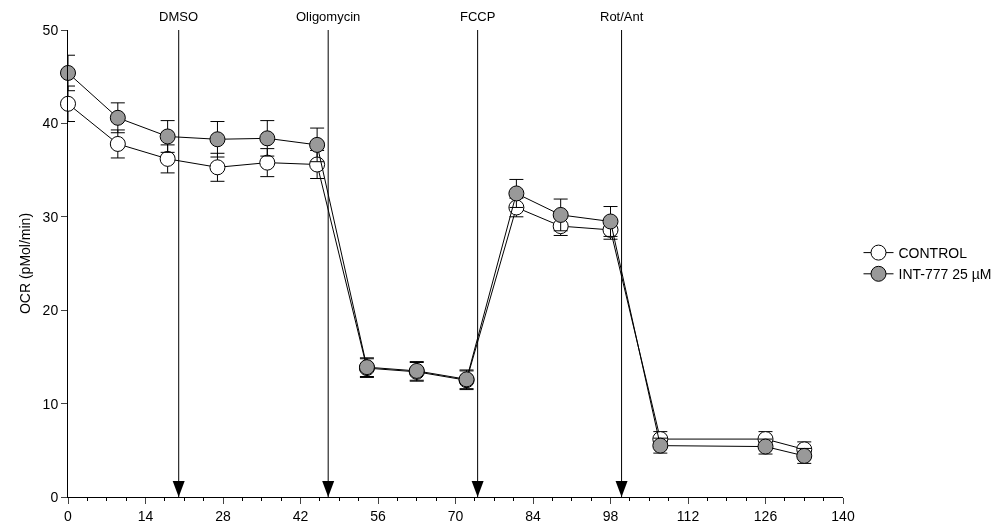 Image resolution: width=1008 pixels, height=530 pixels. What do you see at coordinates (688, 515) in the screenshot?
I see `x-tick-label: 112` at bounding box center [688, 515].